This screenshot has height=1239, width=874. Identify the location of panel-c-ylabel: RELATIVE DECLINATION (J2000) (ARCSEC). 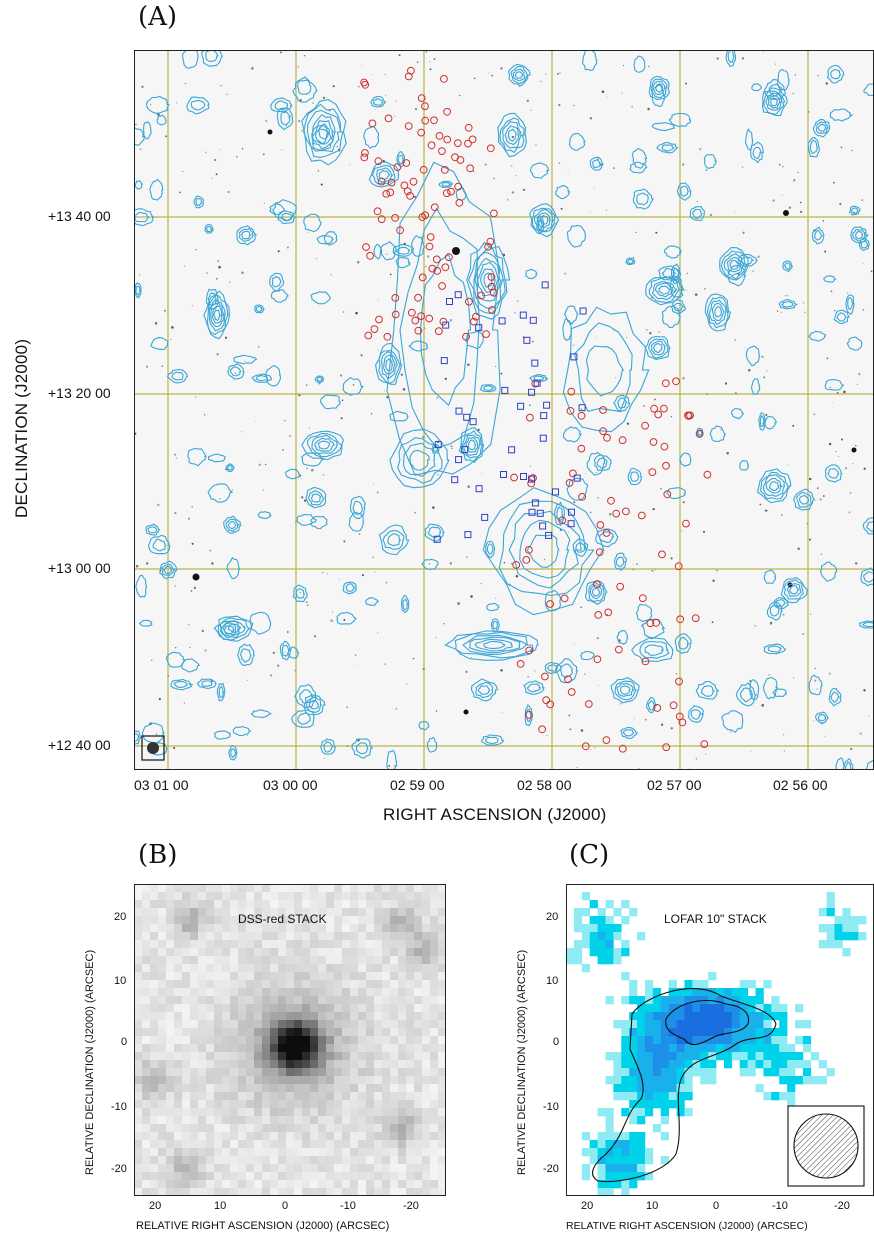
(522, 1062).